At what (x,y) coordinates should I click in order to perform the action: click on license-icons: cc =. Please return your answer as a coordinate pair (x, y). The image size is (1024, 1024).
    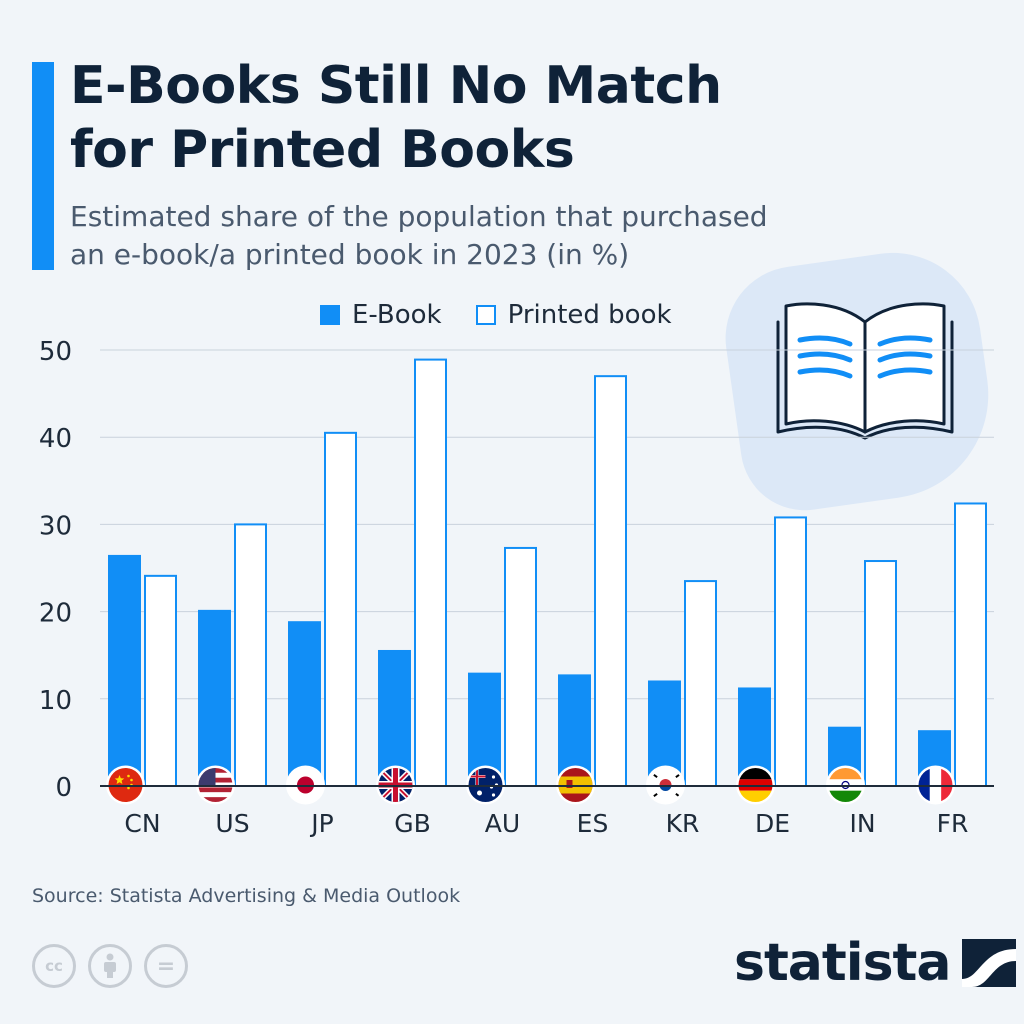
    Looking at the image, I should click on (110, 966).